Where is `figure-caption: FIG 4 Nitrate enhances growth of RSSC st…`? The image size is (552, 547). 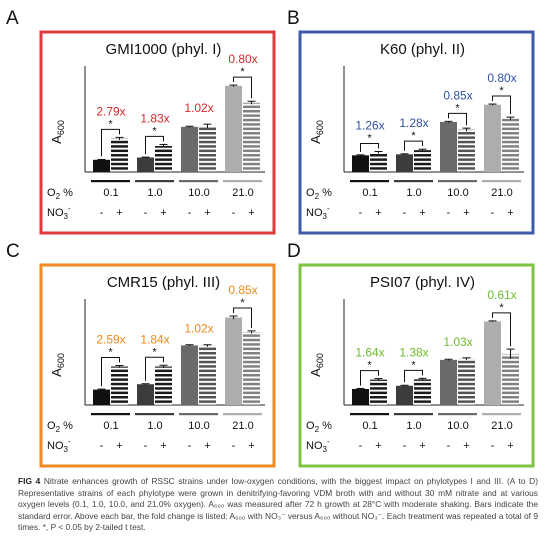 figure-caption: FIG 4 Nitrate enhances growth of RSSC st… is located at coordinates (278, 505).